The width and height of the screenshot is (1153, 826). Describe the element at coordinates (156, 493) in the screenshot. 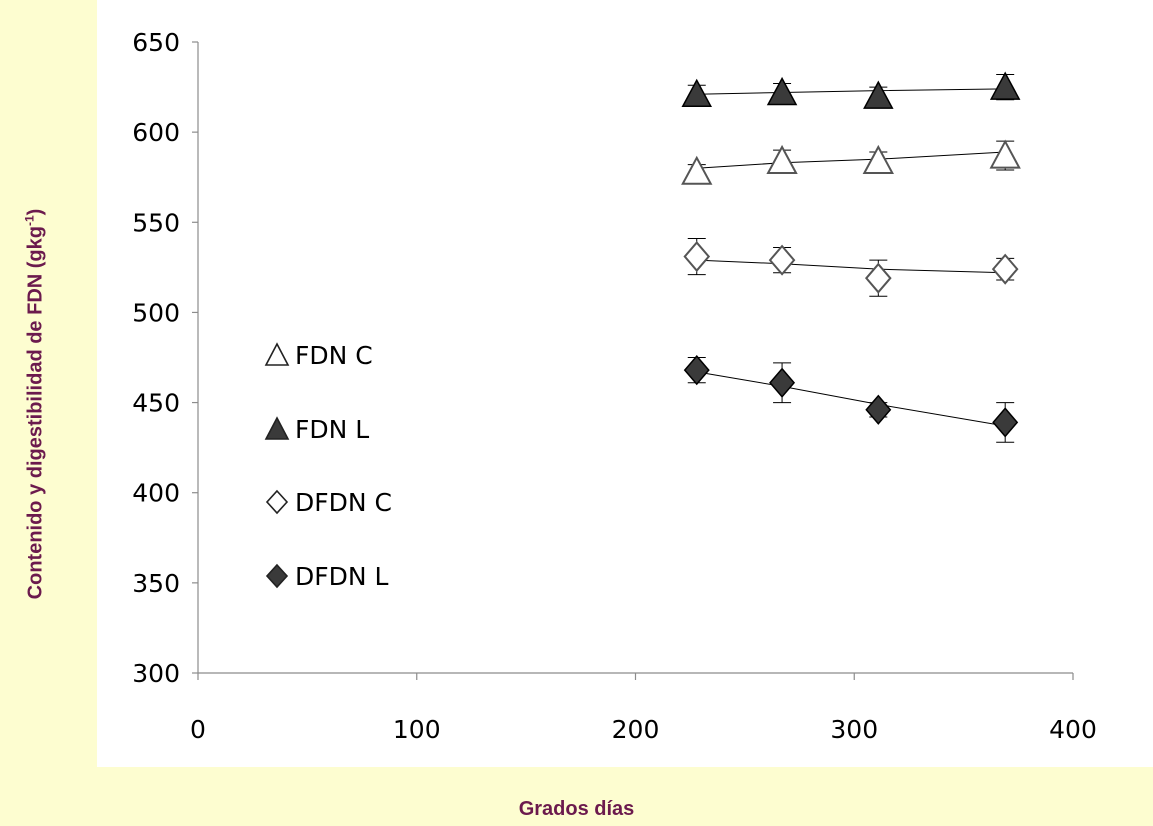

I see `y-tick-label: 400` at that location.